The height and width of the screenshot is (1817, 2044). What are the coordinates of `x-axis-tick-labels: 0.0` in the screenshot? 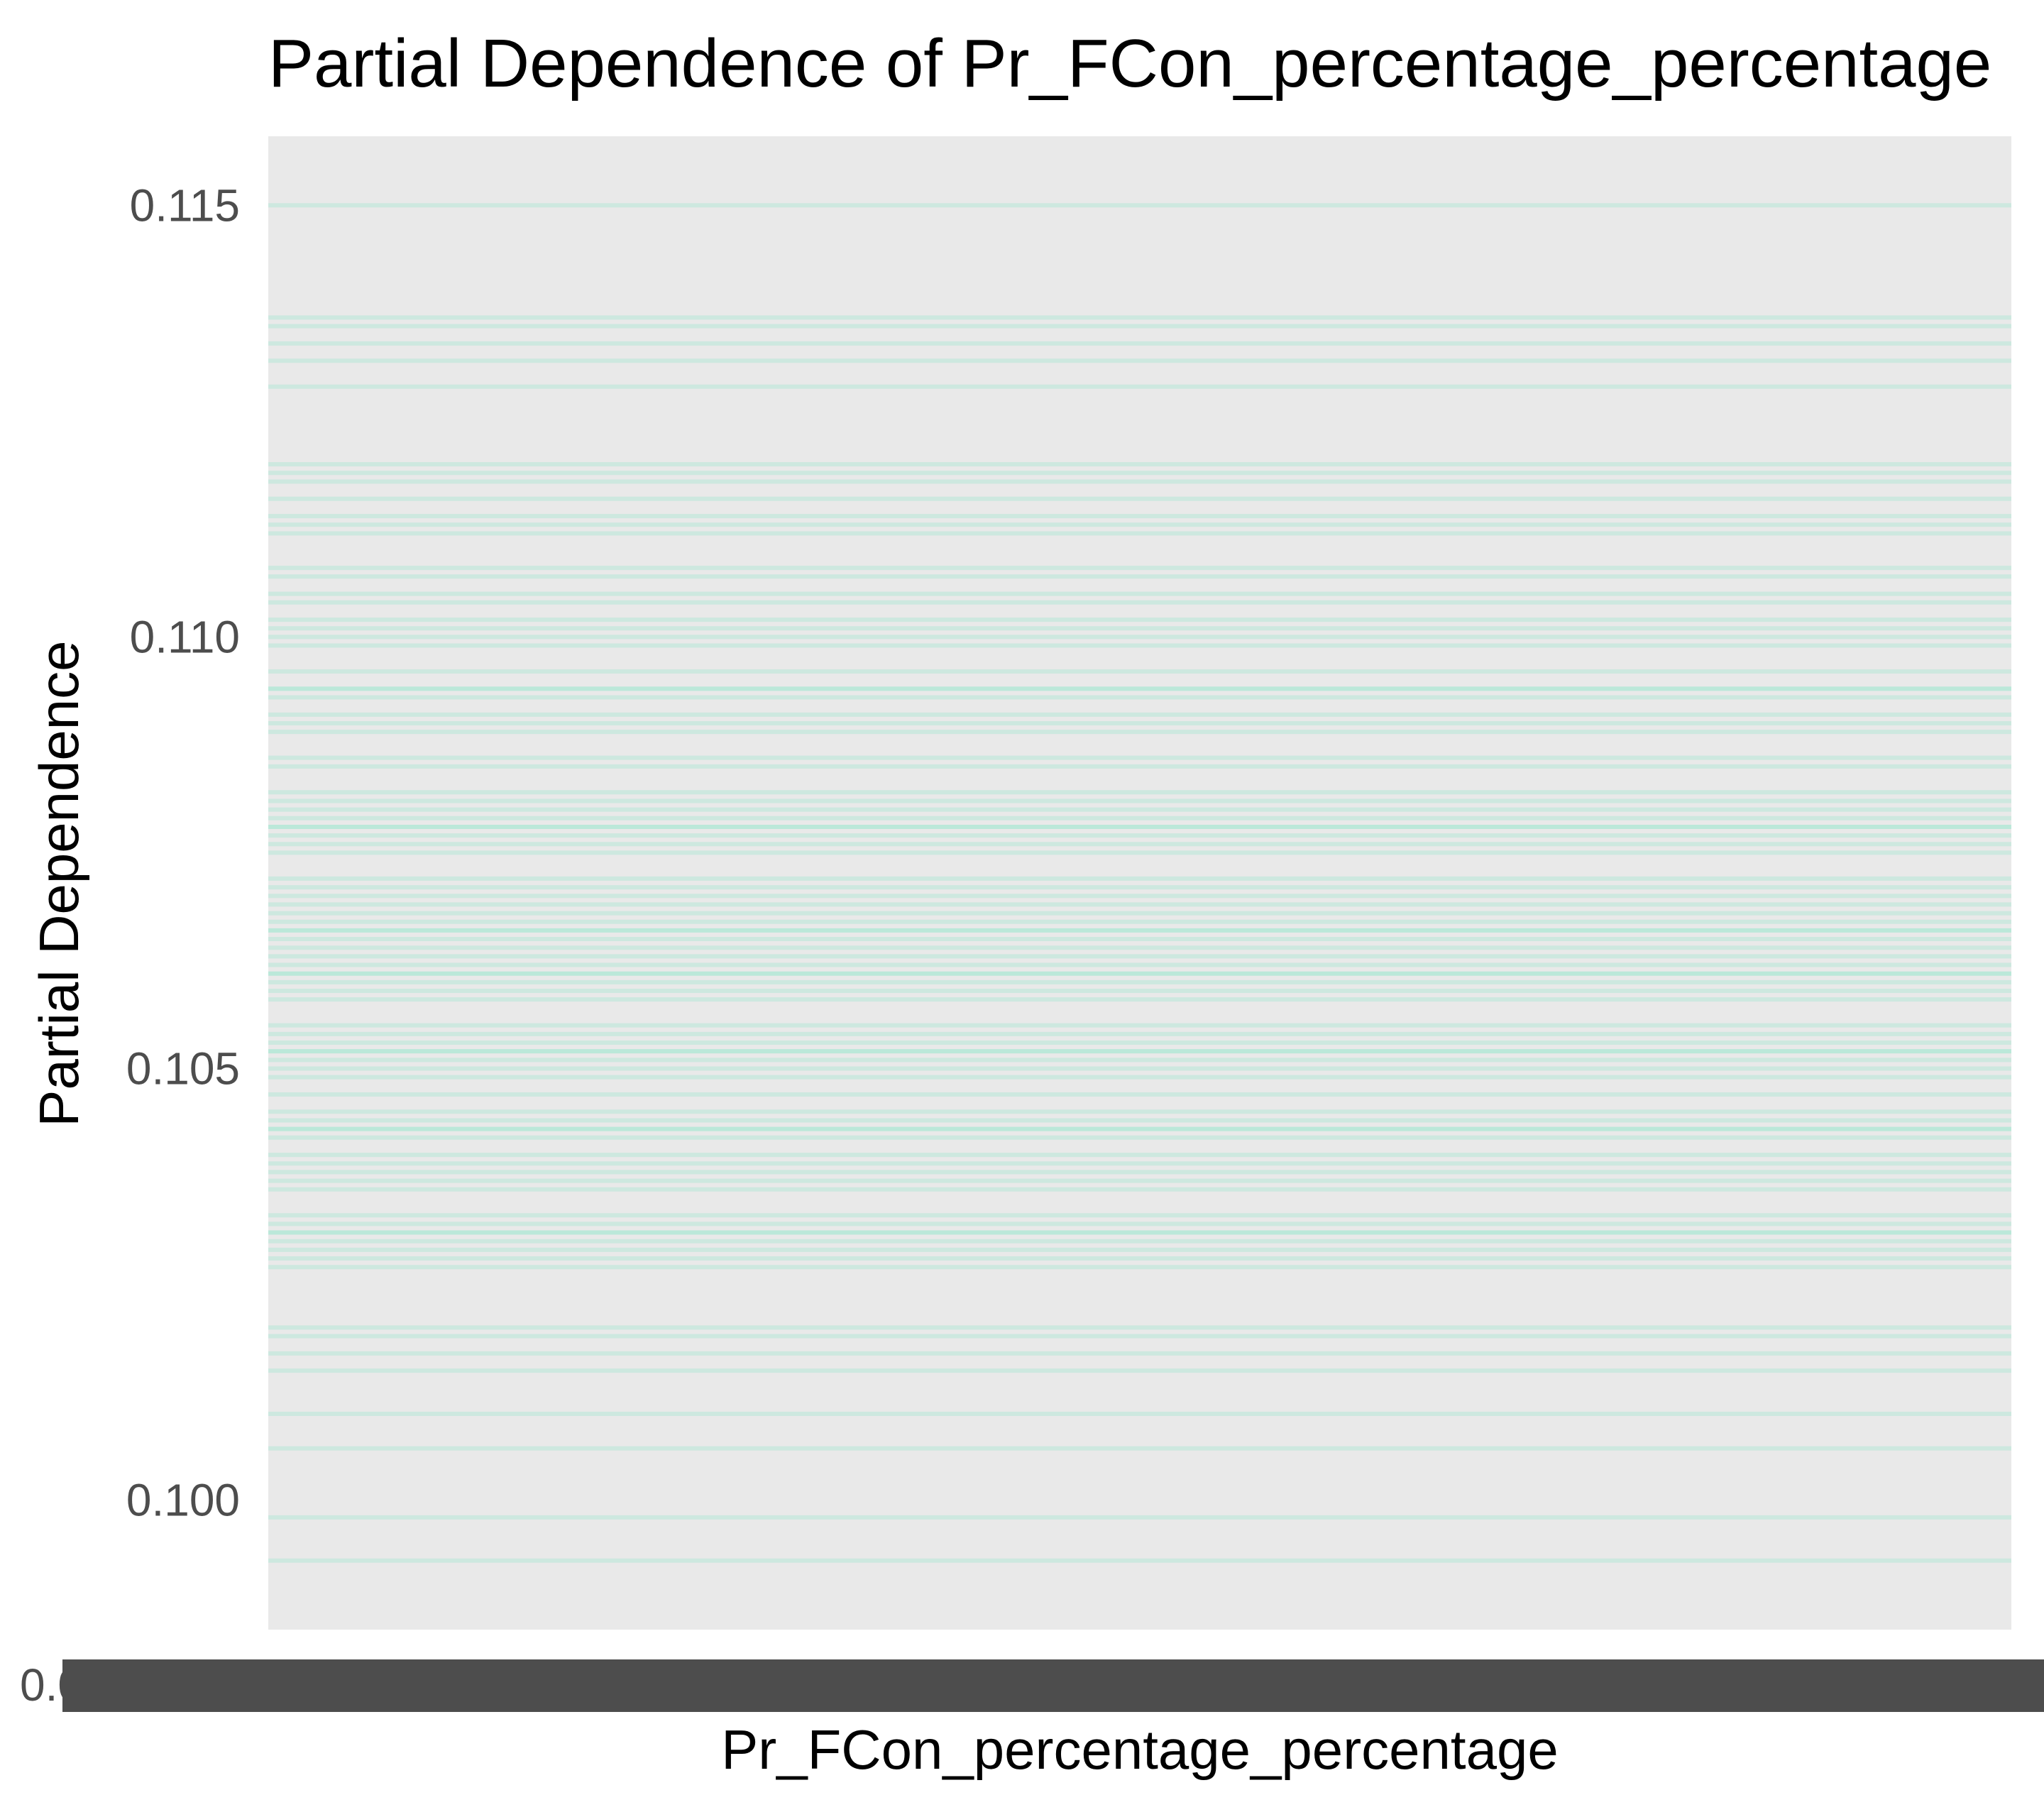 It's located at (1032, 1685).